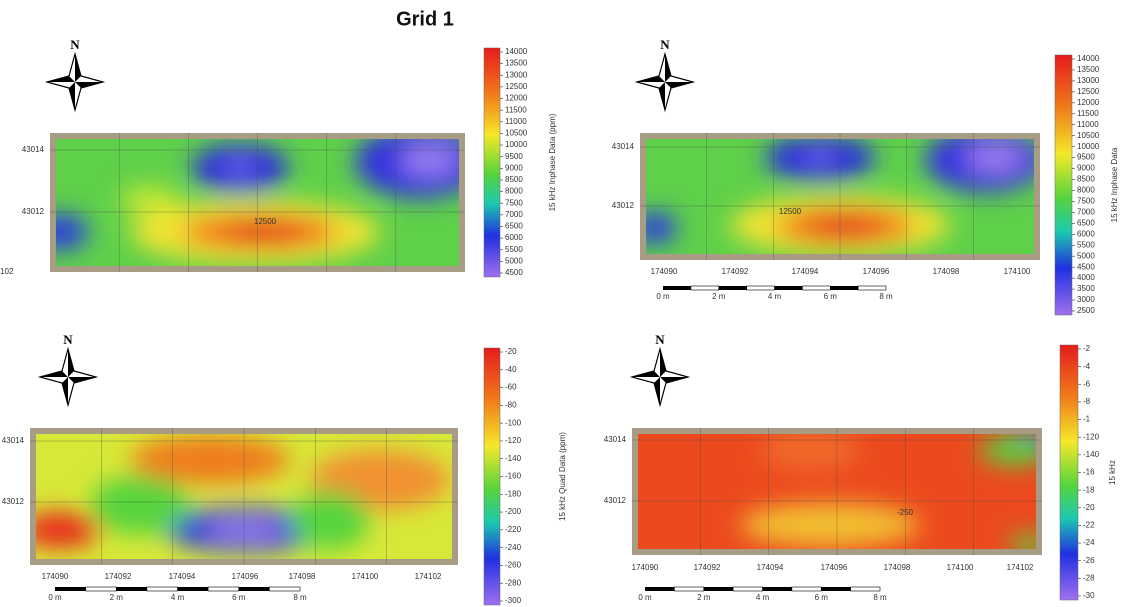 The image size is (1121, 607). Describe the element at coordinates (790, 211) in the screenshot. I see `contour-label: 12500` at that location.